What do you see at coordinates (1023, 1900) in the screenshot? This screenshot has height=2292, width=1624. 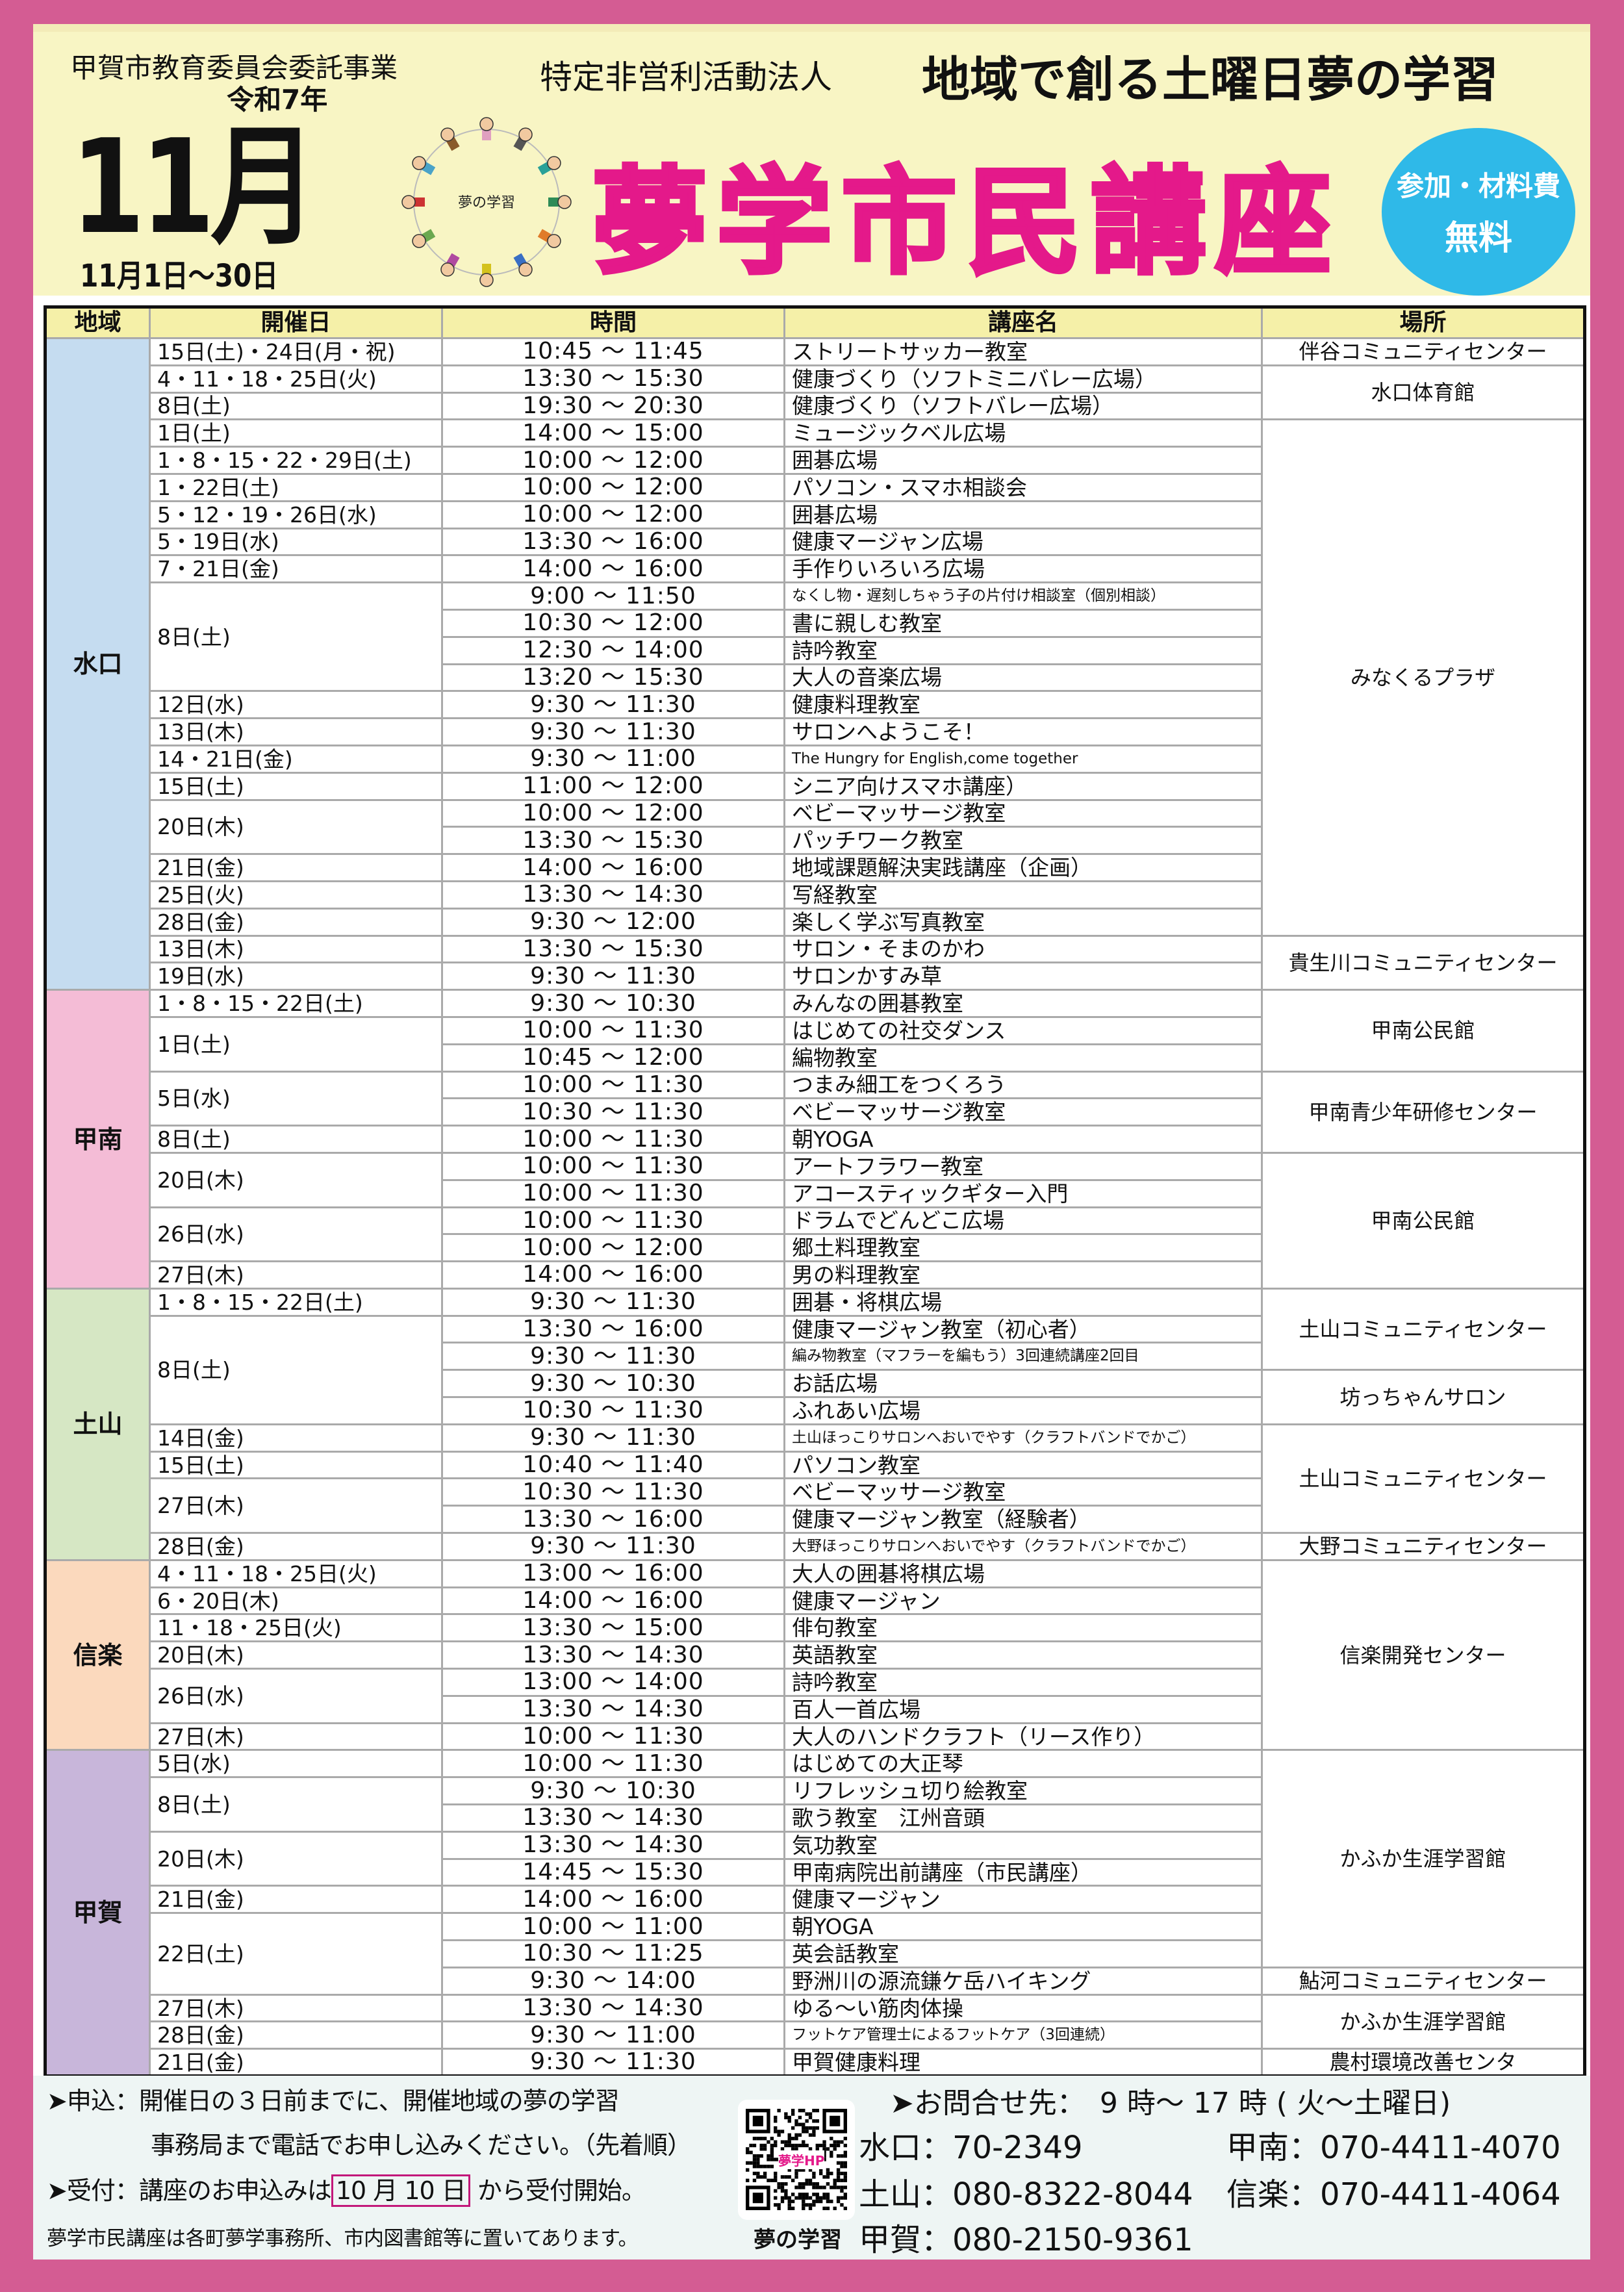 I see `course-name-cell: 健康マージャン` at bounding box center [1023, 1900].